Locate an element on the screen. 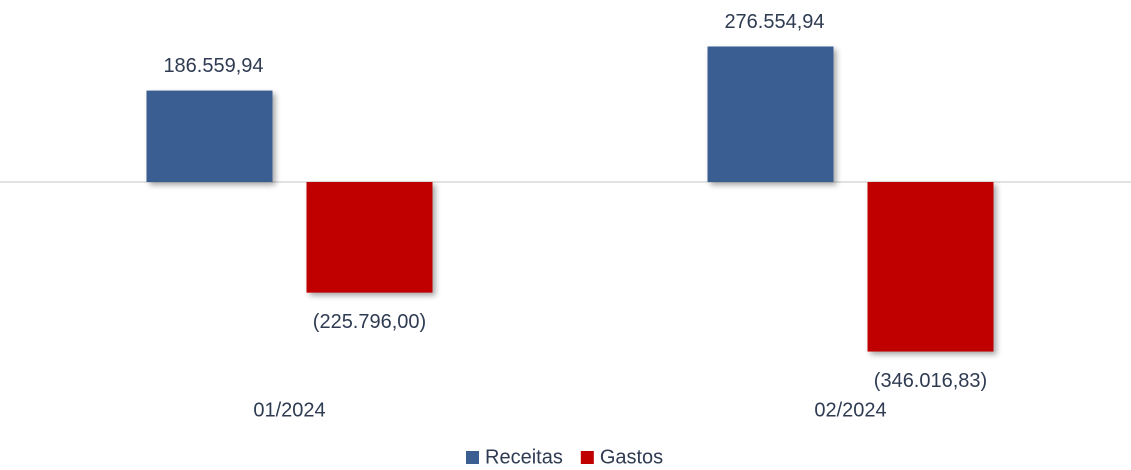 The image size is (1131, 470). data-label: 276.554,94 is located at coordinates (774, 22).